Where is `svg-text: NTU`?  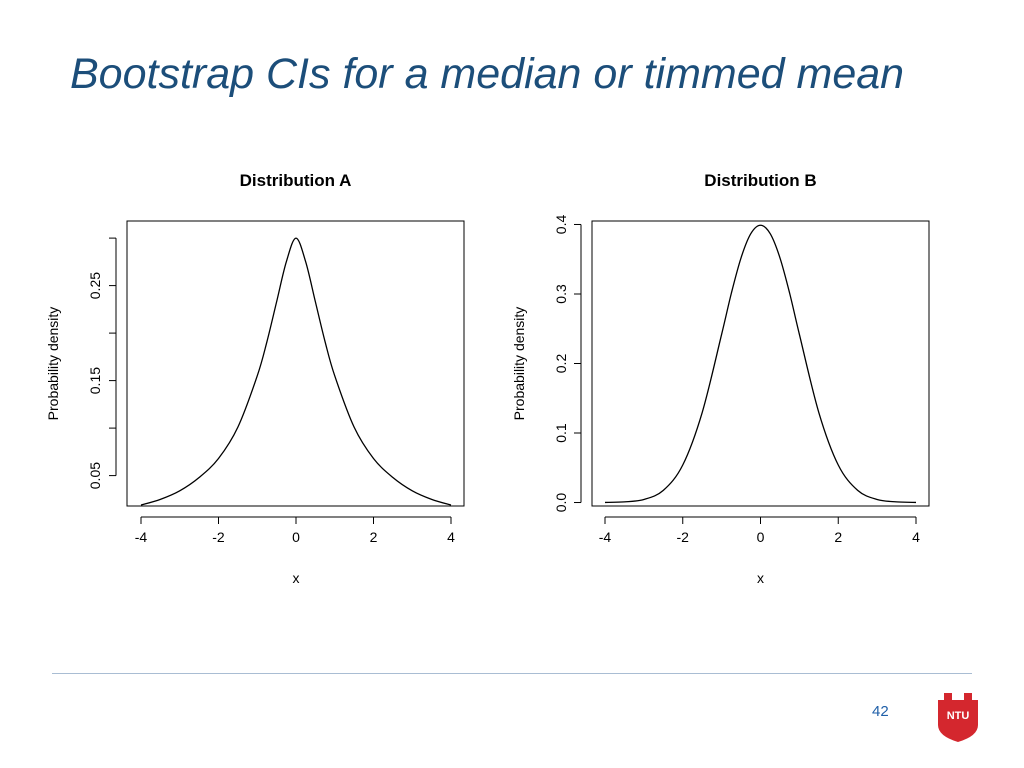
svg-text: NTU is located at coordinates (958, 716).